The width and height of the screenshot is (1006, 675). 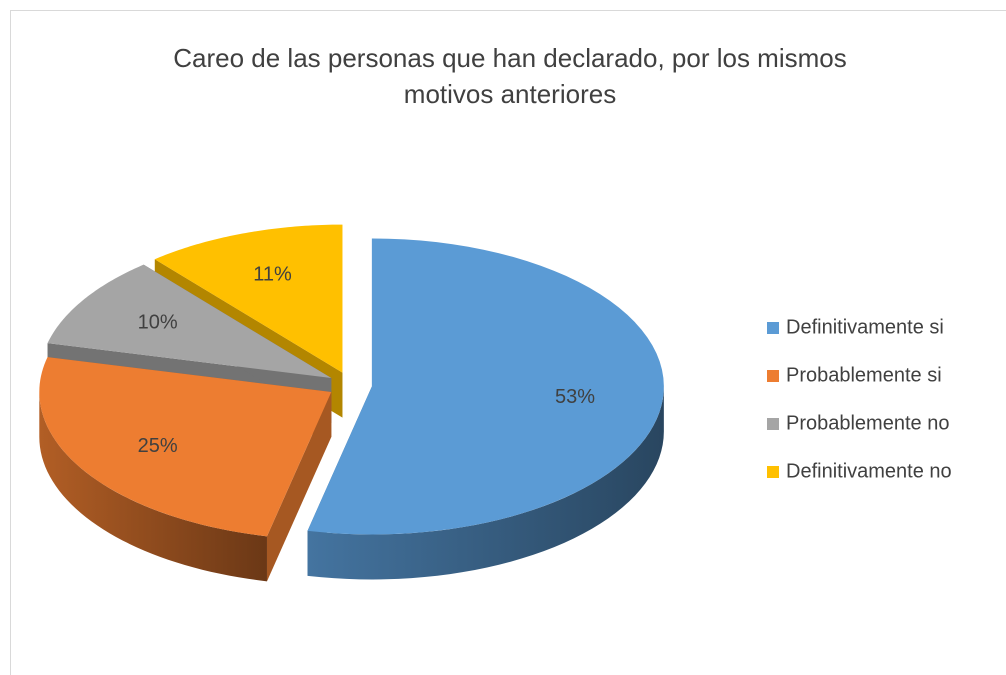 What do you see at coordinates (864, 375) in the screenshot?
I see `legend-label: Probablemente si` at bounding box center [864, 375].